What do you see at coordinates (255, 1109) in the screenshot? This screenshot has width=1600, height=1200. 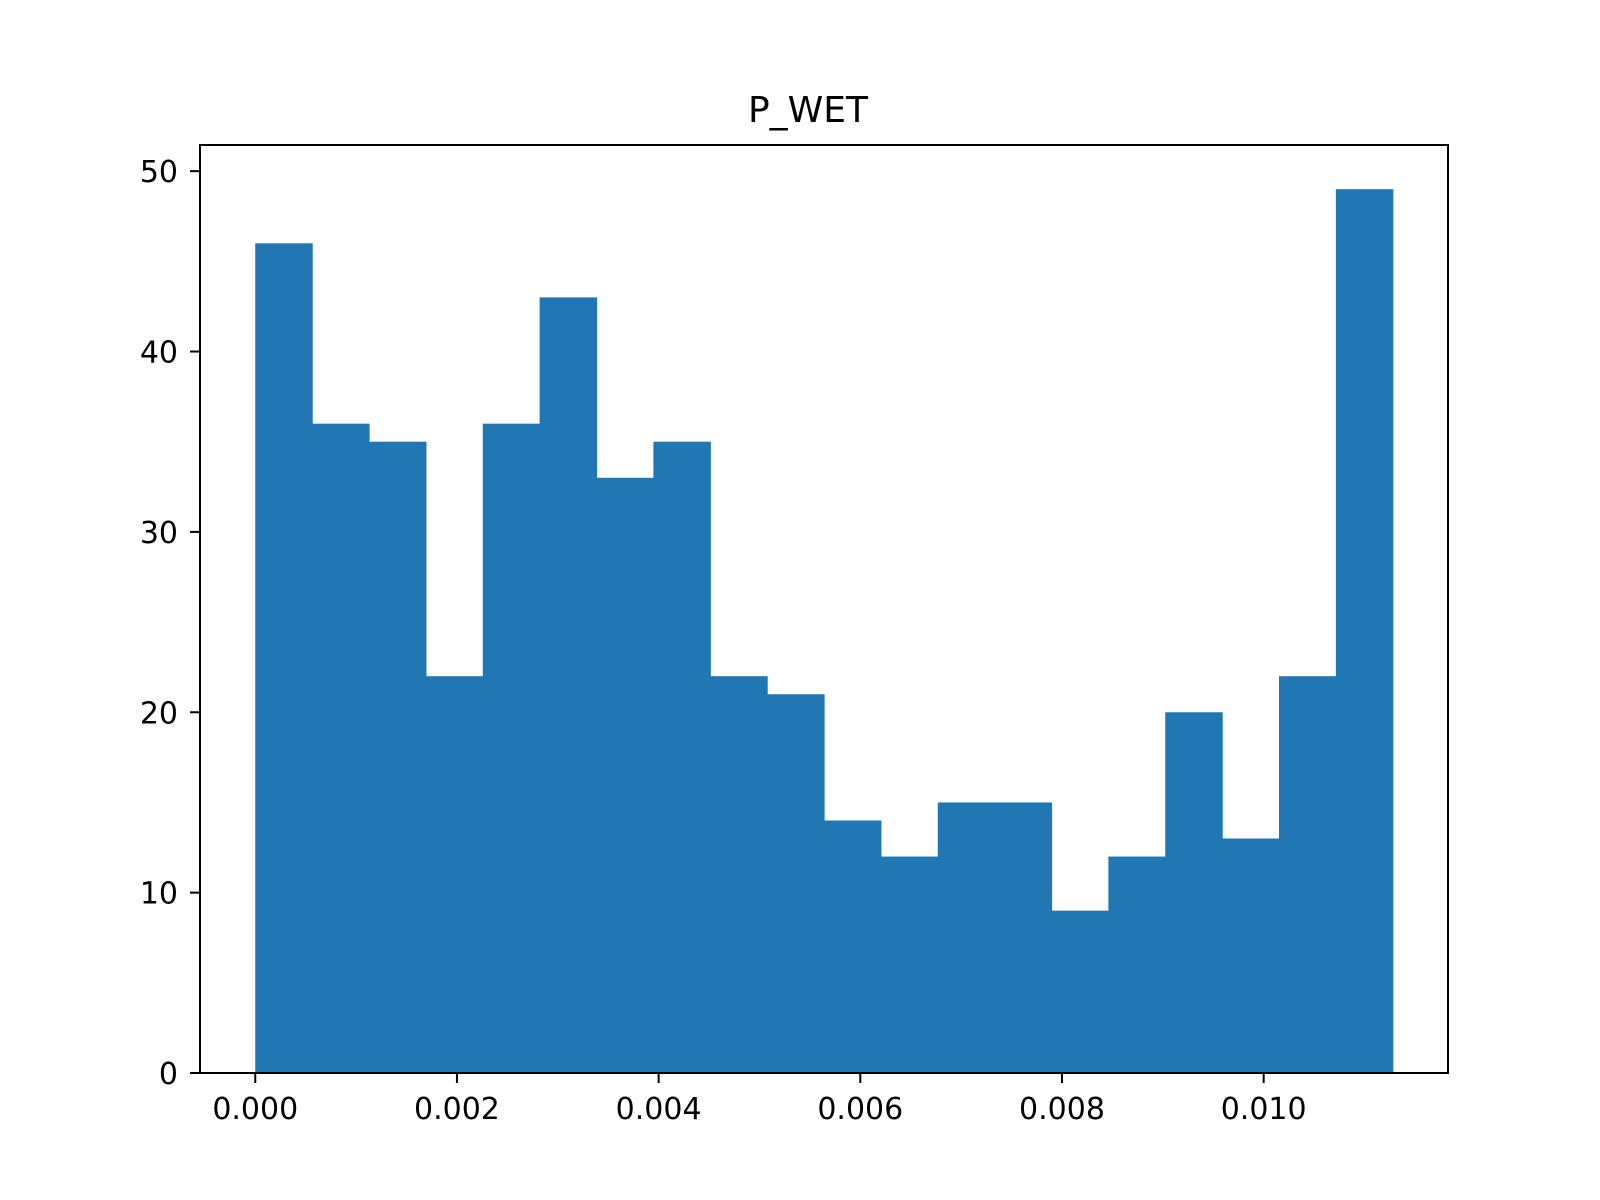 I see `x-tick-label: 0.000` at bounding box center [255, 1109].